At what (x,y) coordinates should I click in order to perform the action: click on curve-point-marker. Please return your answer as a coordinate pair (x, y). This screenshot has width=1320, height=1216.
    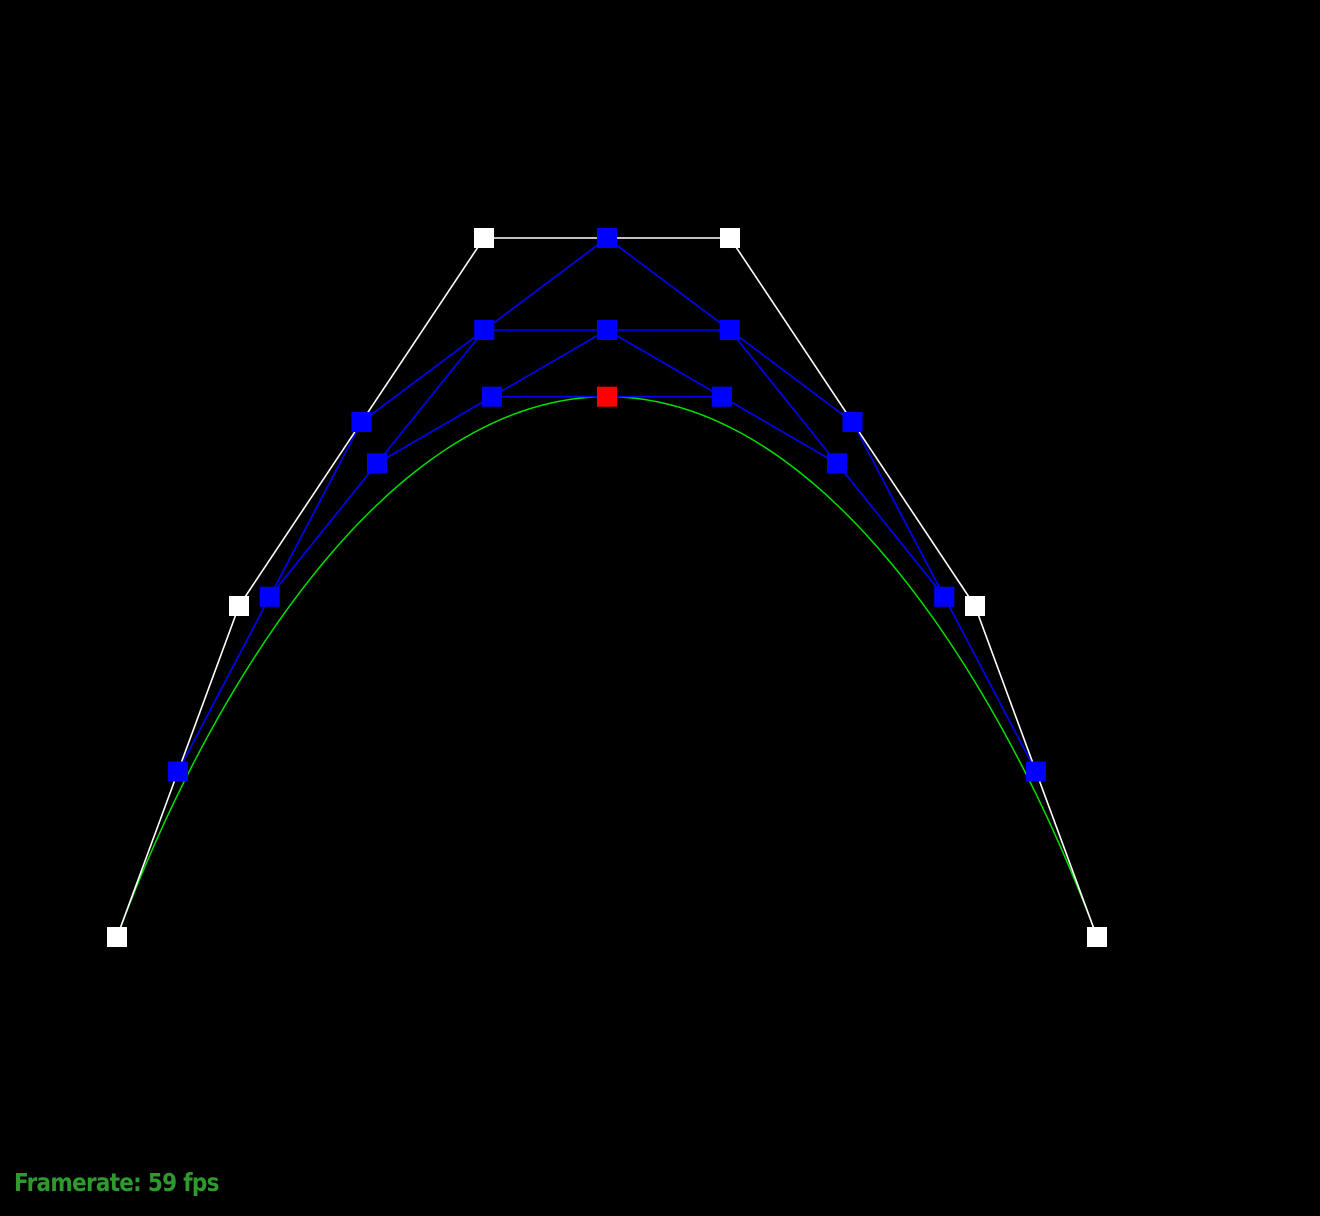
    Looking at the image, I should click on (607, 396).